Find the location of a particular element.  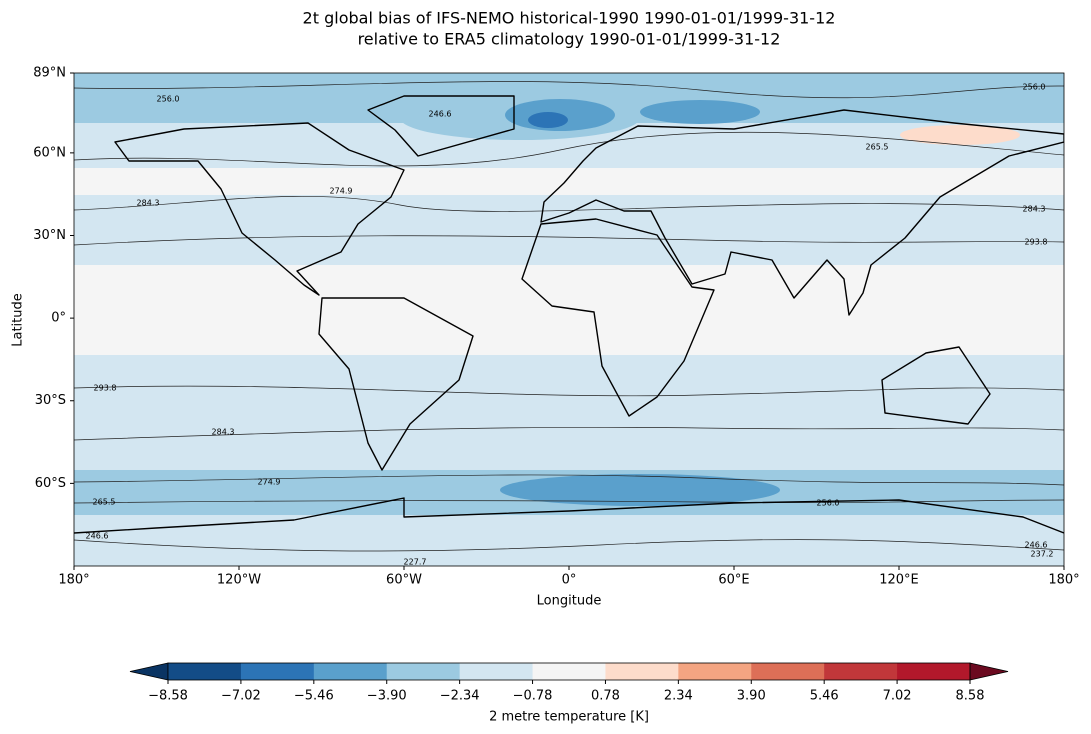

y-tick-label: 89°N is located at coordinates (49, 73).